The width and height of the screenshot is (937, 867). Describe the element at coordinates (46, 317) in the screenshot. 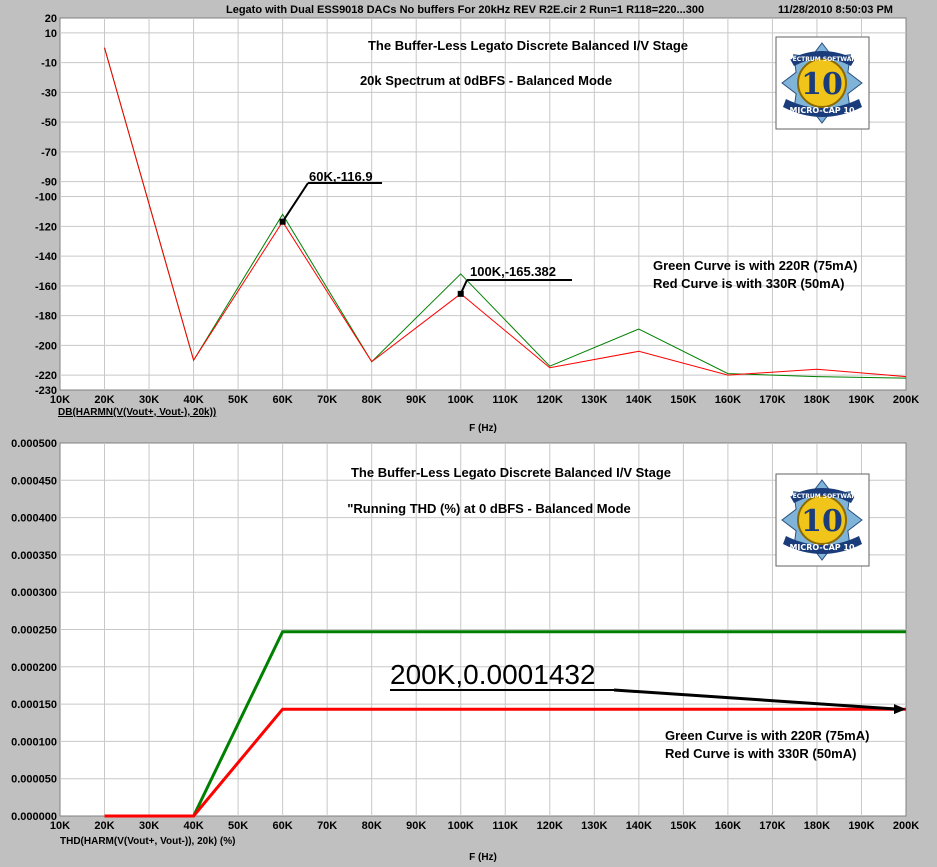

I see `y-tick-label: -180` at that location.